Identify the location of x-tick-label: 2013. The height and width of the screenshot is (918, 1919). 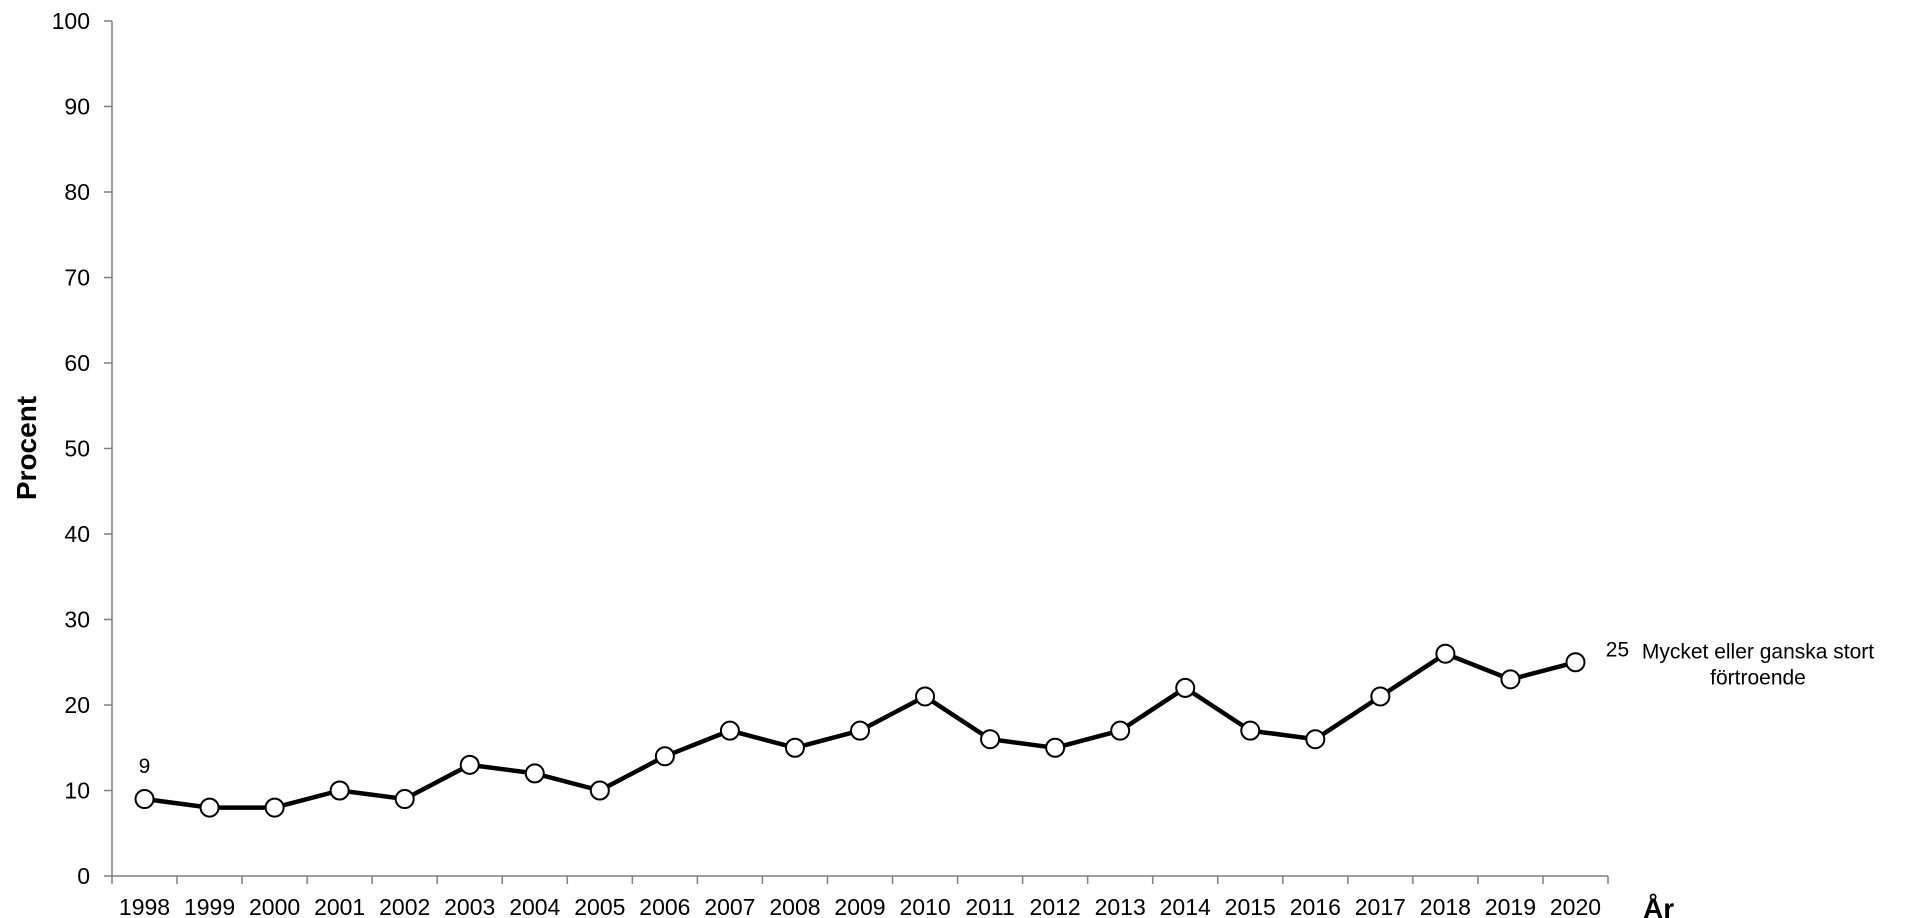
(1120, 906).